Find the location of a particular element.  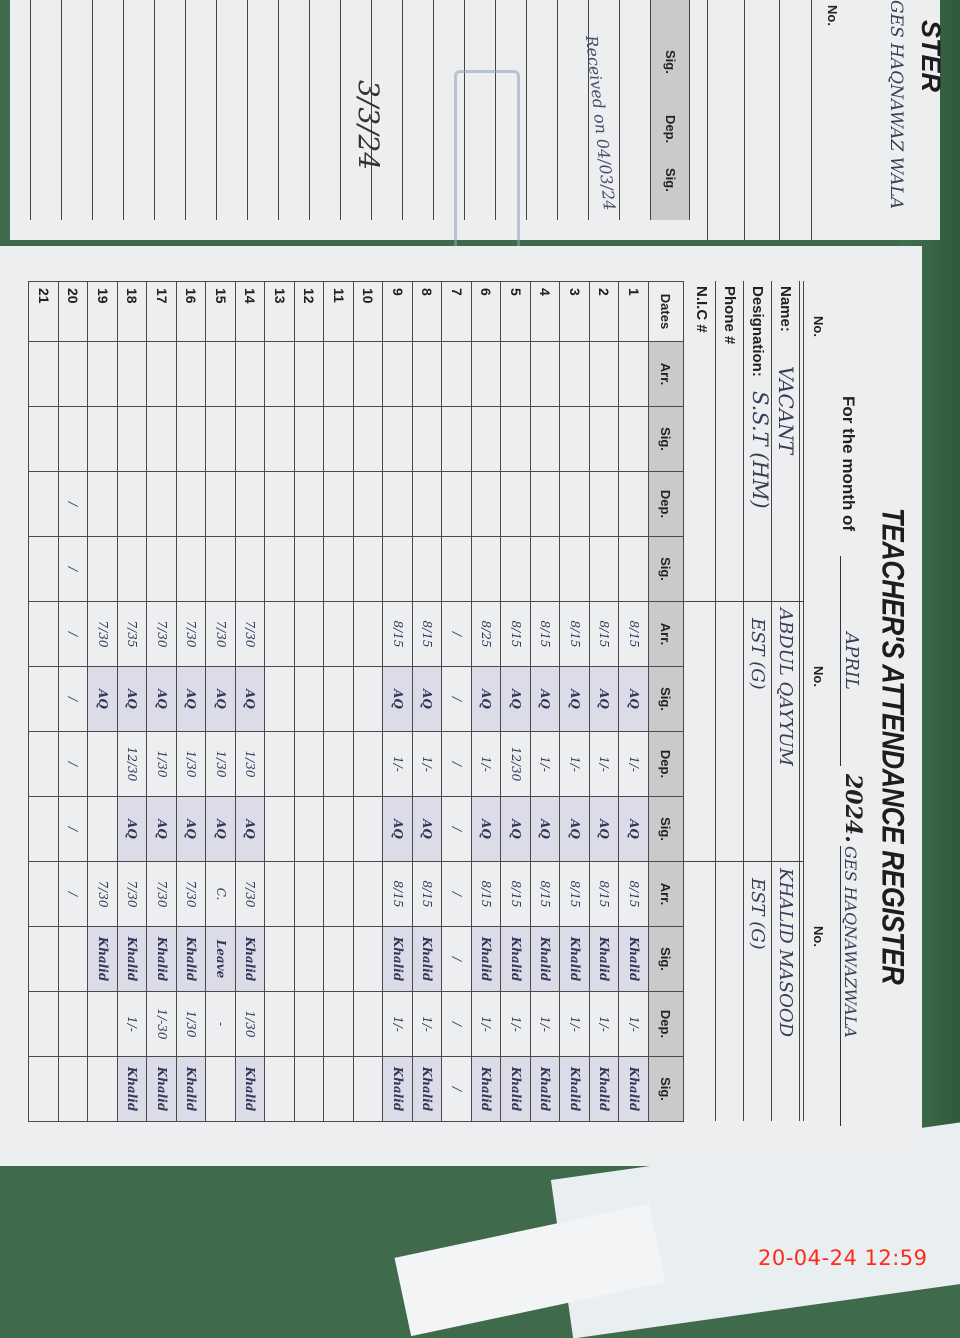

time-cell: C. is located at coordinates (221, 894).